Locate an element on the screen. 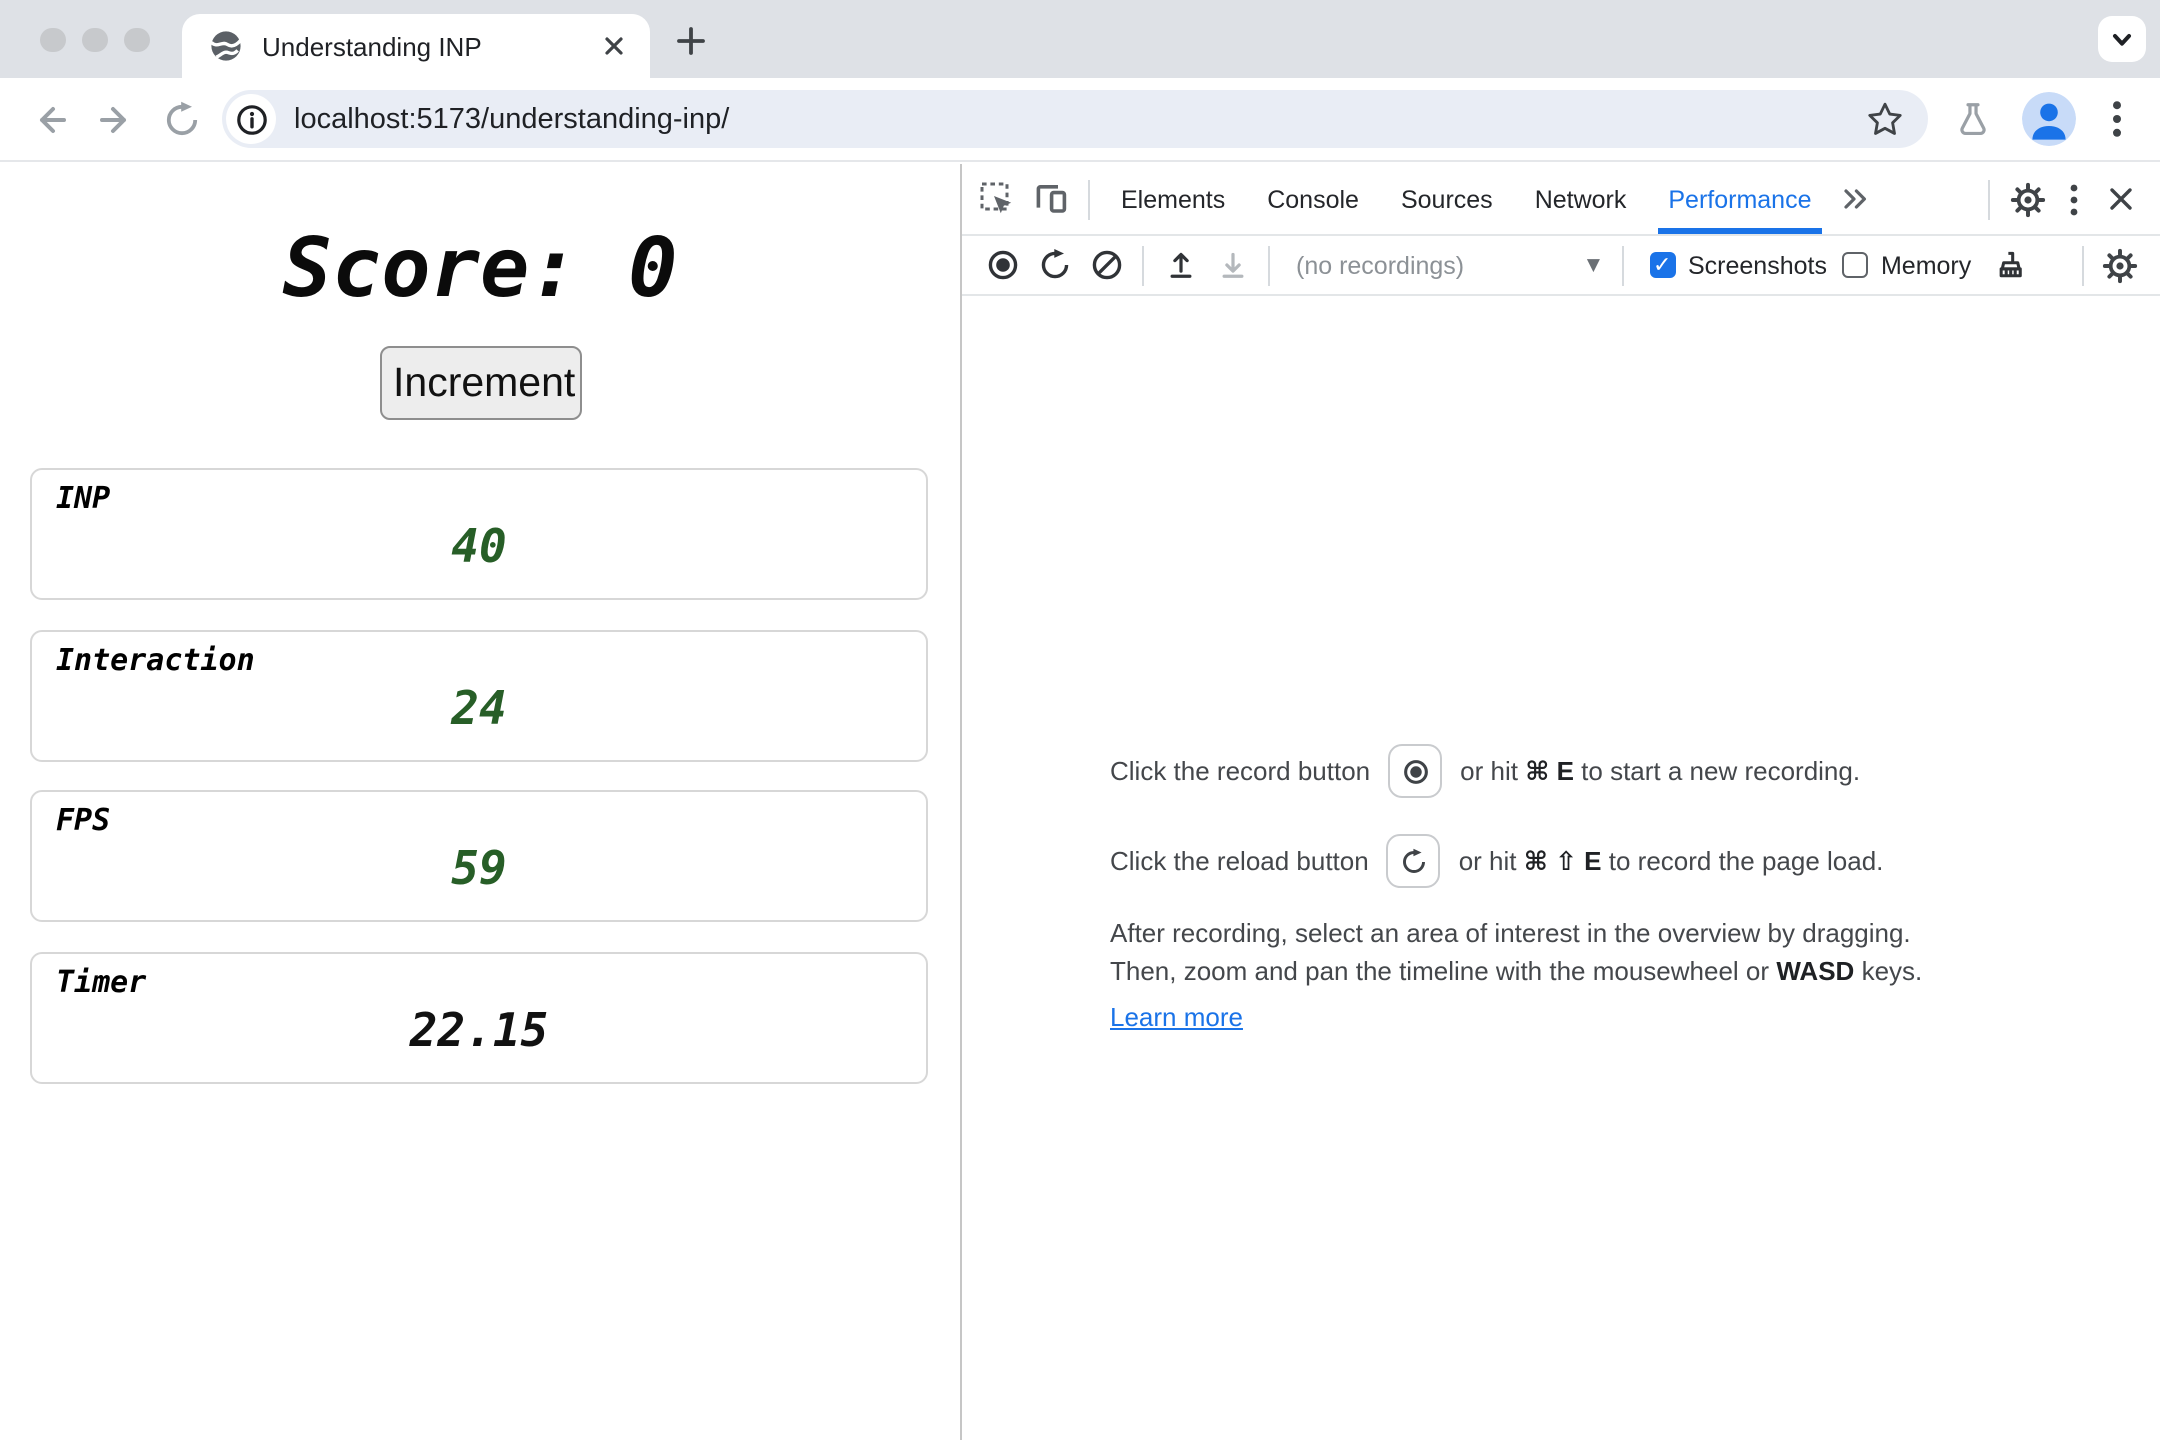 Image resolution: width=2160 pixels, height=1440 pixels. memory-checkbox is located at coordinates (1855, 265).